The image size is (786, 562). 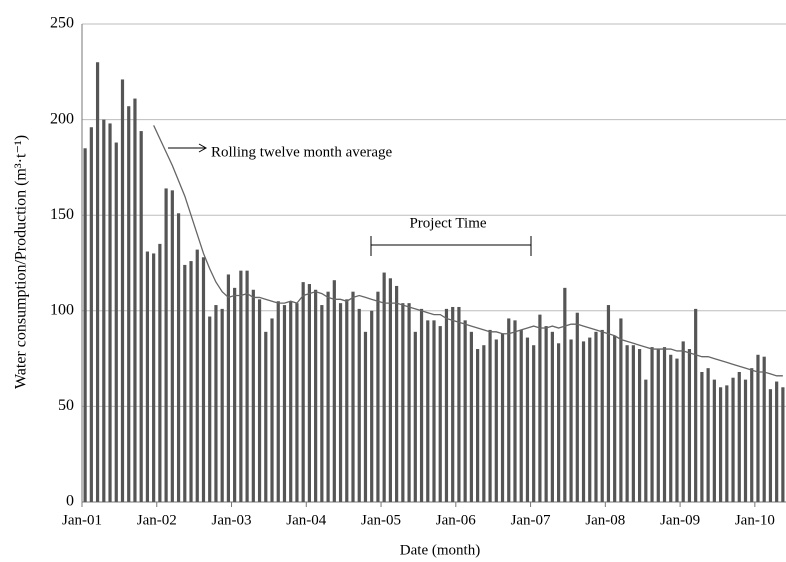 What do you see at coordinates (203, 148) in the screenshot?
I see `annotation-arrowhead` at bounding box center [203, 148].